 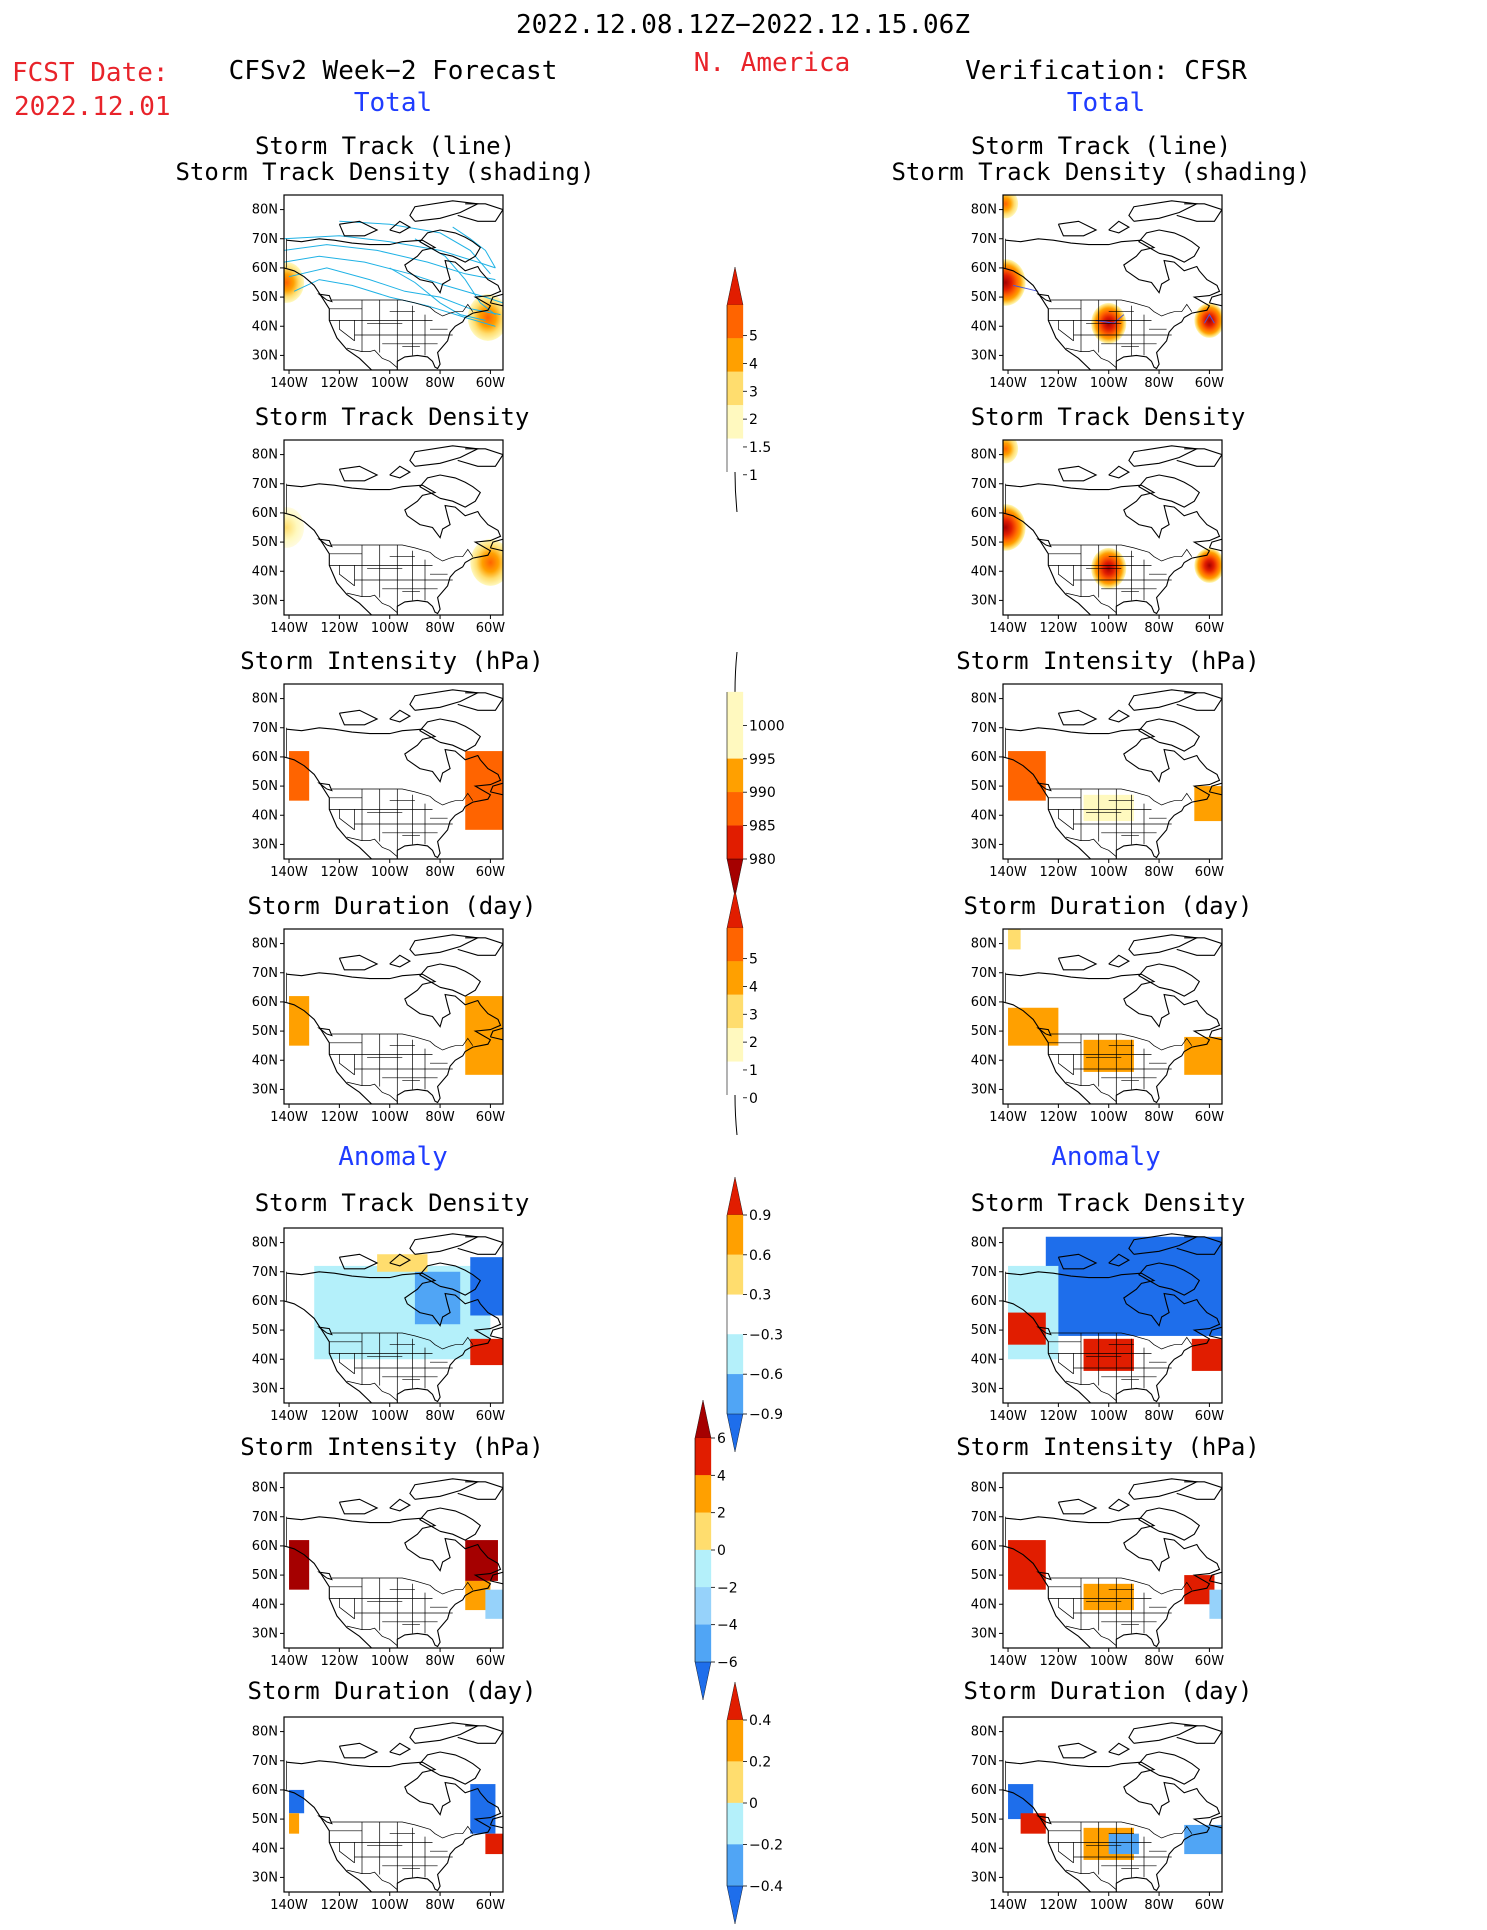 I want to click on panel-title-intensity-anom-fcst: Storm Intensity (hPa), so click(x=392, y=1447).